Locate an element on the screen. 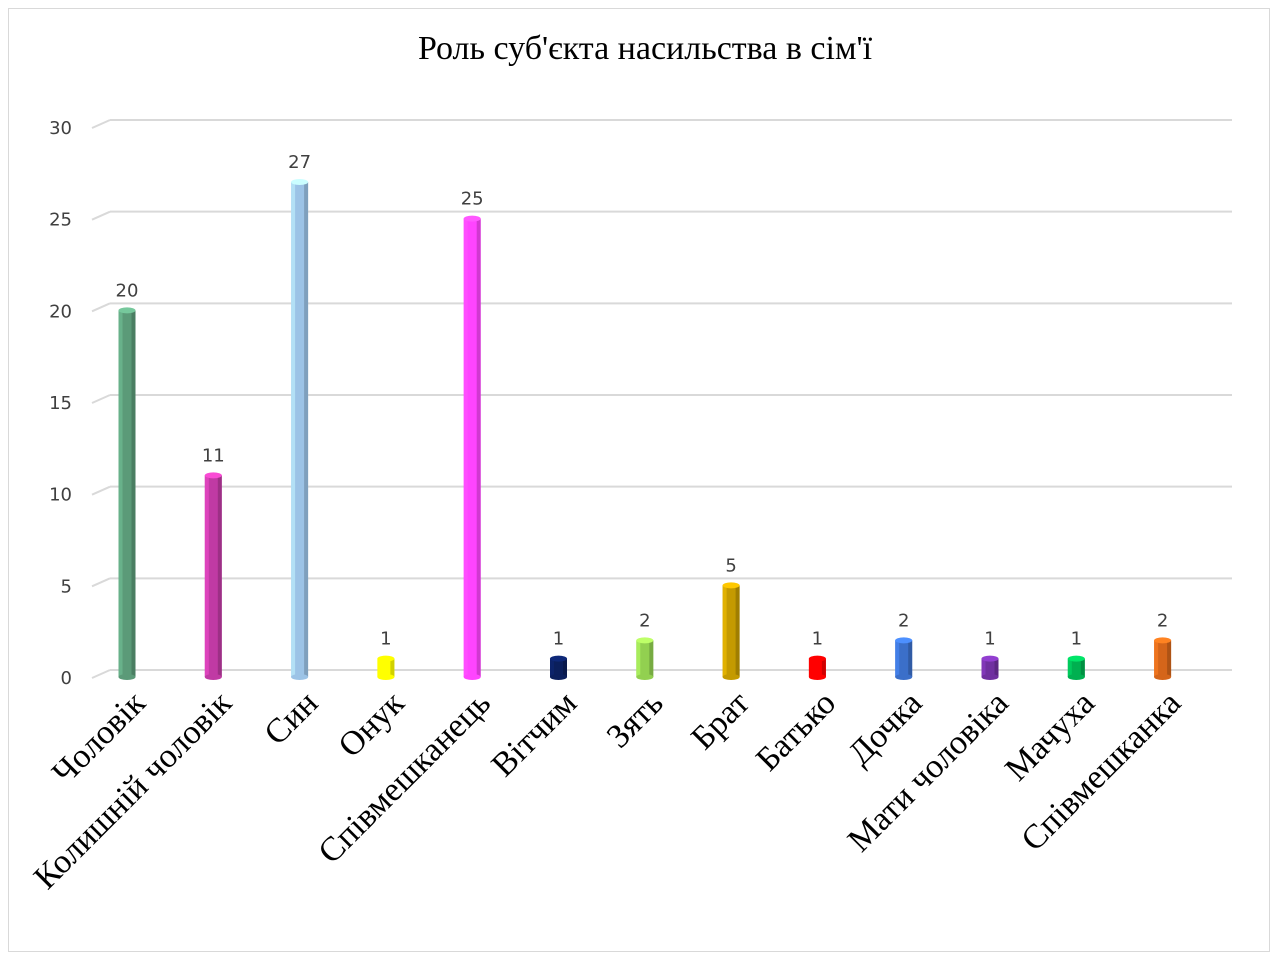  y-axis-ticks: 0 5 10 15 20 25 30 is located at coordinates (60, 403).